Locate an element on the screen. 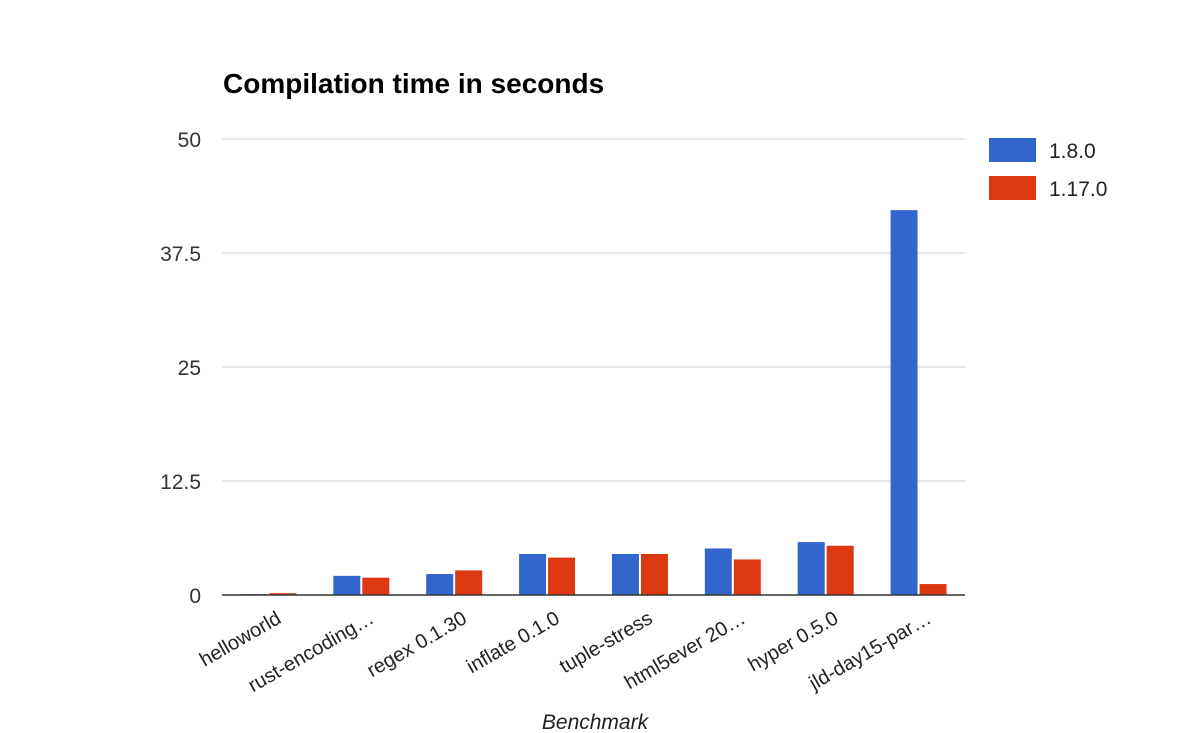 The width and height of the screenshot is (1188, 733). legend-label: 1.8.0 is located at coordinates (1072, 151).